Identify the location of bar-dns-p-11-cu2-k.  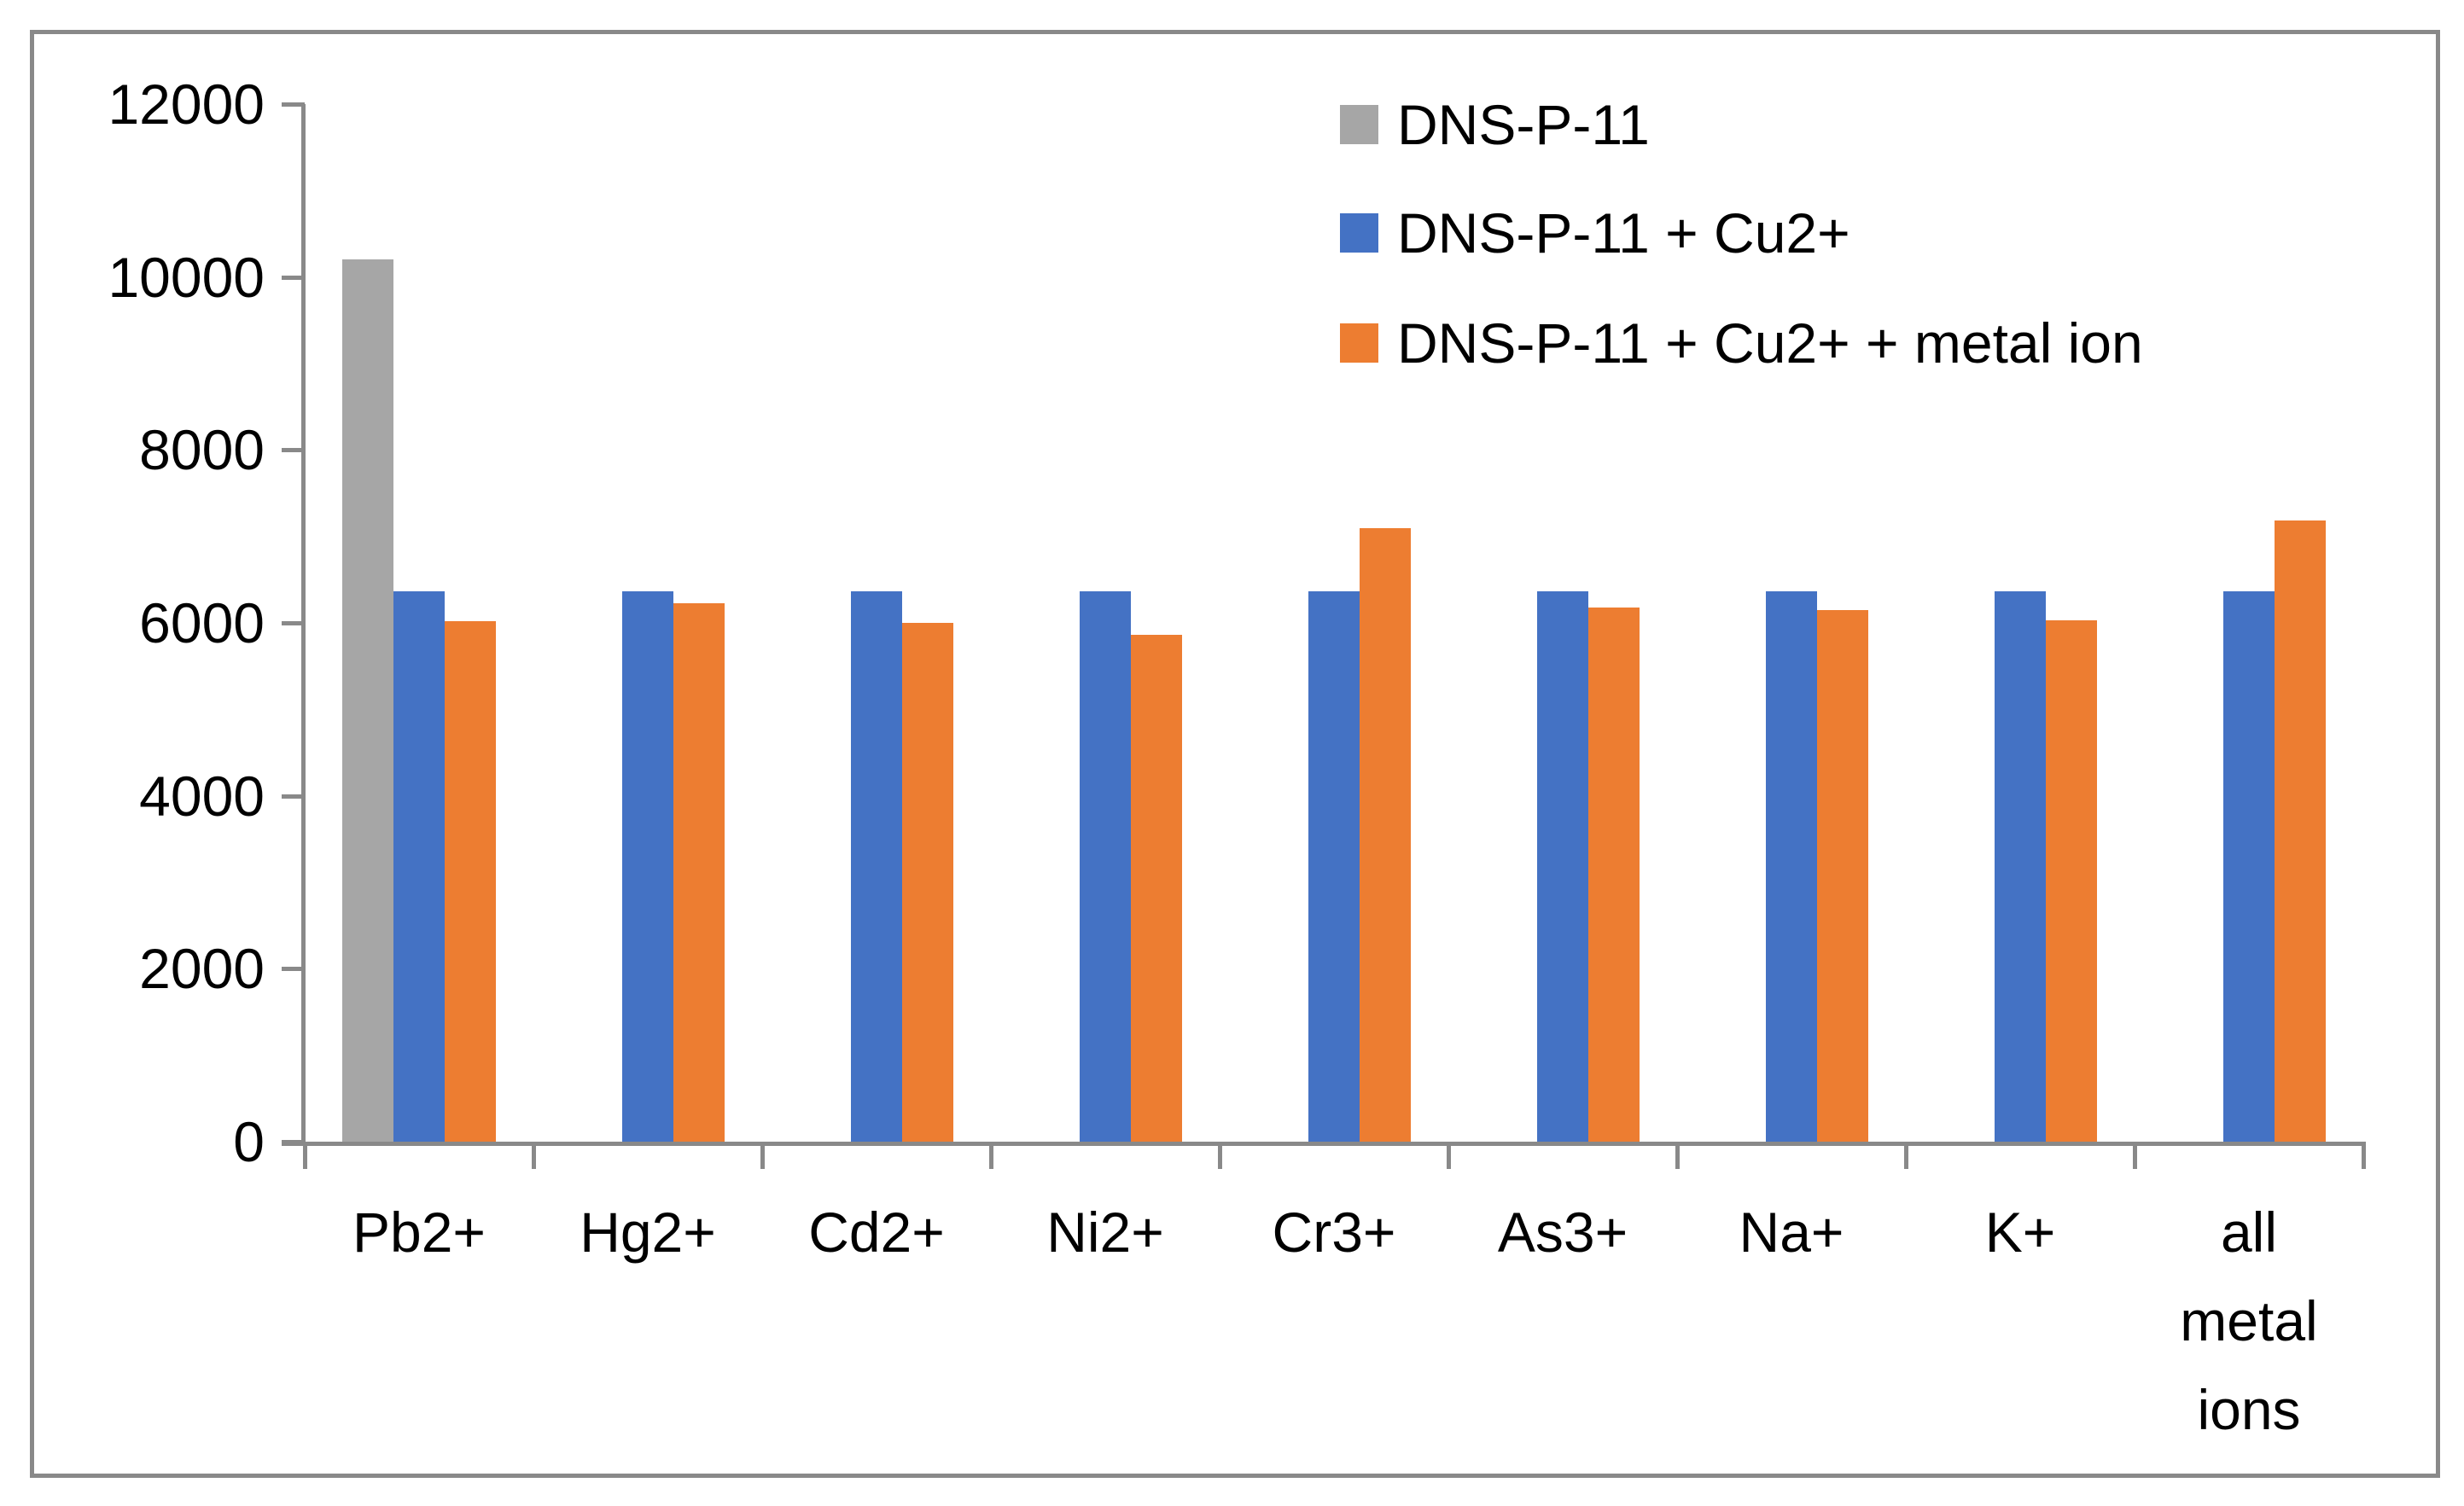
(2020, 867).